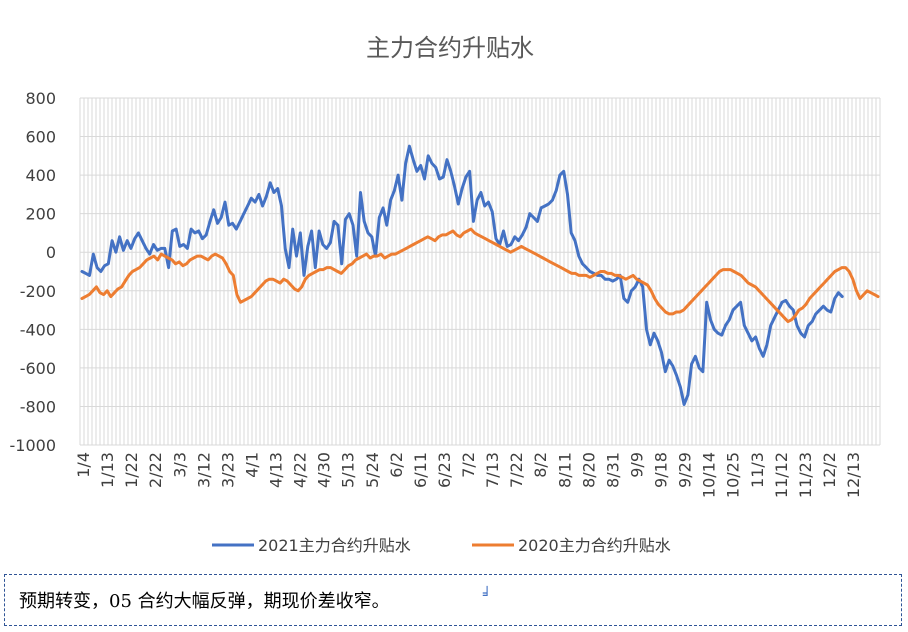  What do you see at coordinates (38, 291) in the screenshot?
I see `y-tick-label: -200` at bounding box center [38, 291].